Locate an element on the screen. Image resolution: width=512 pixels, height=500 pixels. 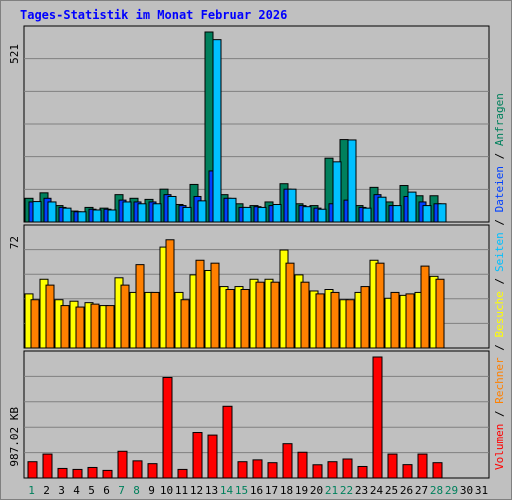
day-label-12: 12 is located at coordinates (196, 490).